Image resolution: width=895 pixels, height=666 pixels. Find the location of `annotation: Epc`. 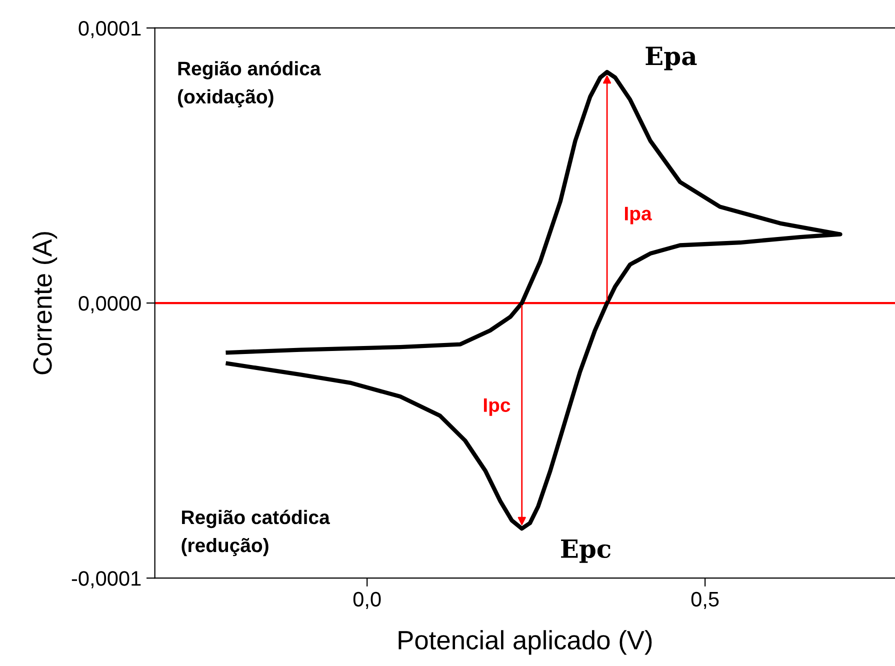

annotation: Epc is located at coordinates (586, 551).